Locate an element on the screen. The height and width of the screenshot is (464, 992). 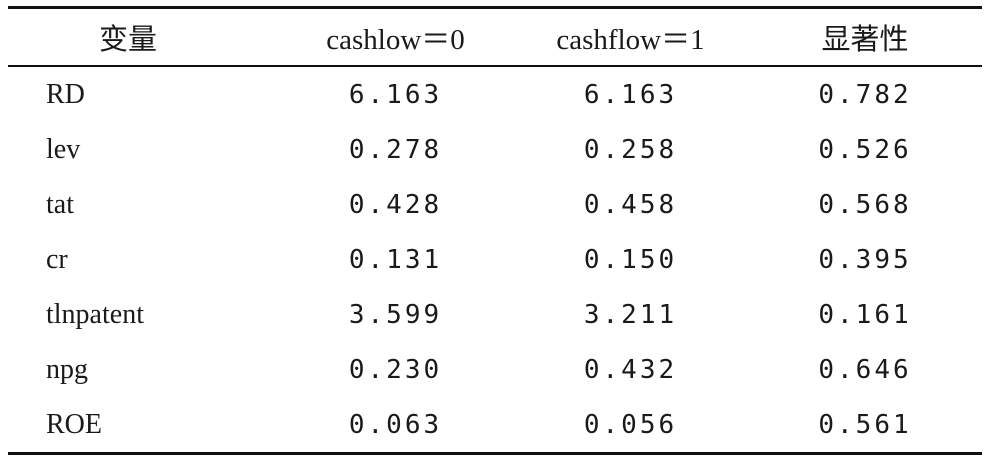
cell-cashflow-0: 0.278 is located at coordinates (395, 149).